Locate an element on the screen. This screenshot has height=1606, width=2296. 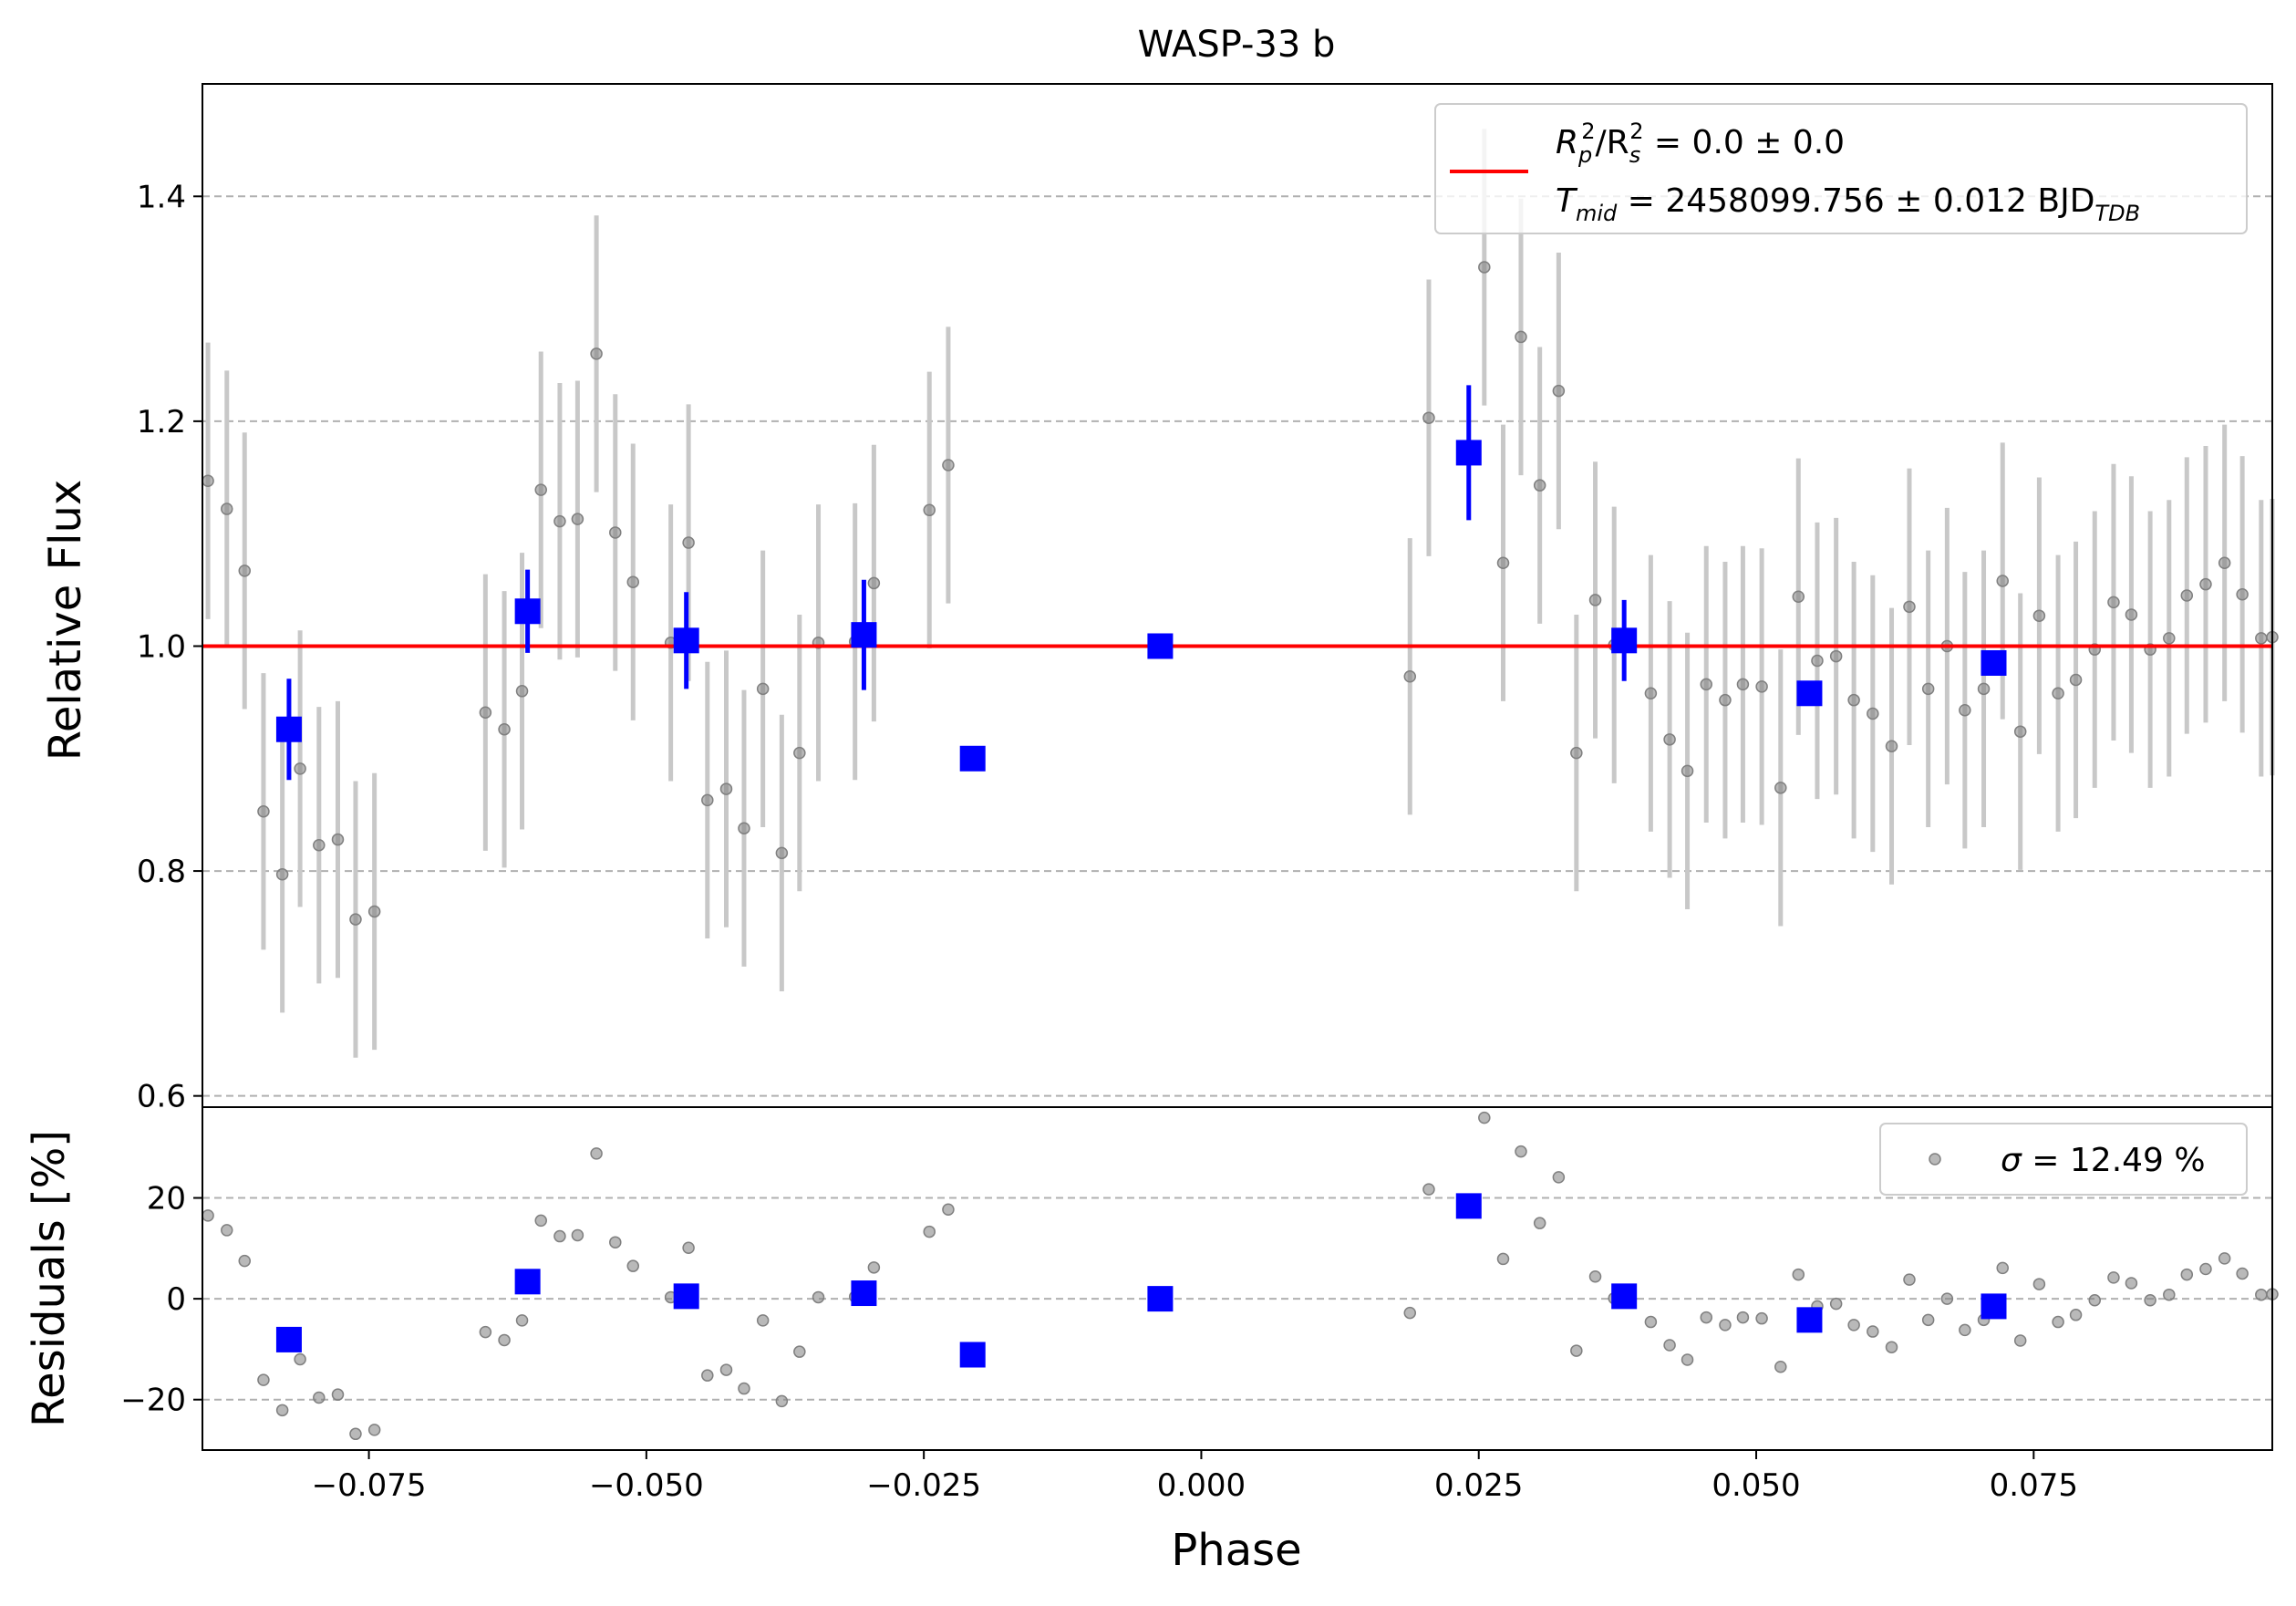
residual-gridlines is located at coordinates (1237, 1299).